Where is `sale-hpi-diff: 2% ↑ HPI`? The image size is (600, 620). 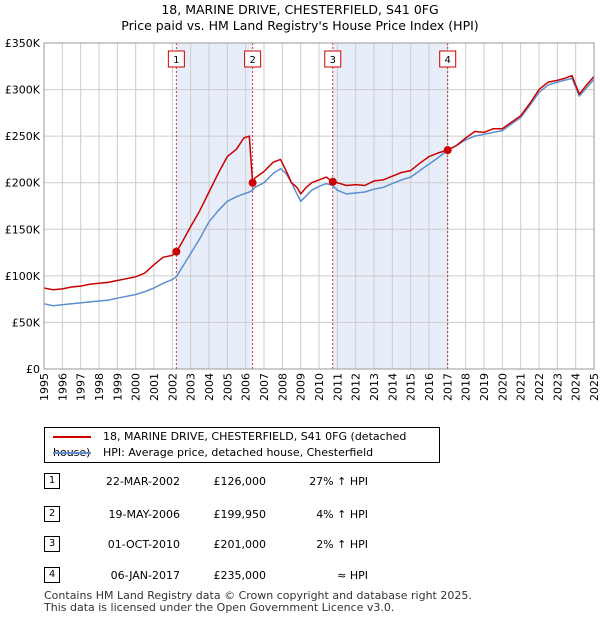 sale-hpi-diff: 2% ↑ HPI is located at coordinates (342, 544).